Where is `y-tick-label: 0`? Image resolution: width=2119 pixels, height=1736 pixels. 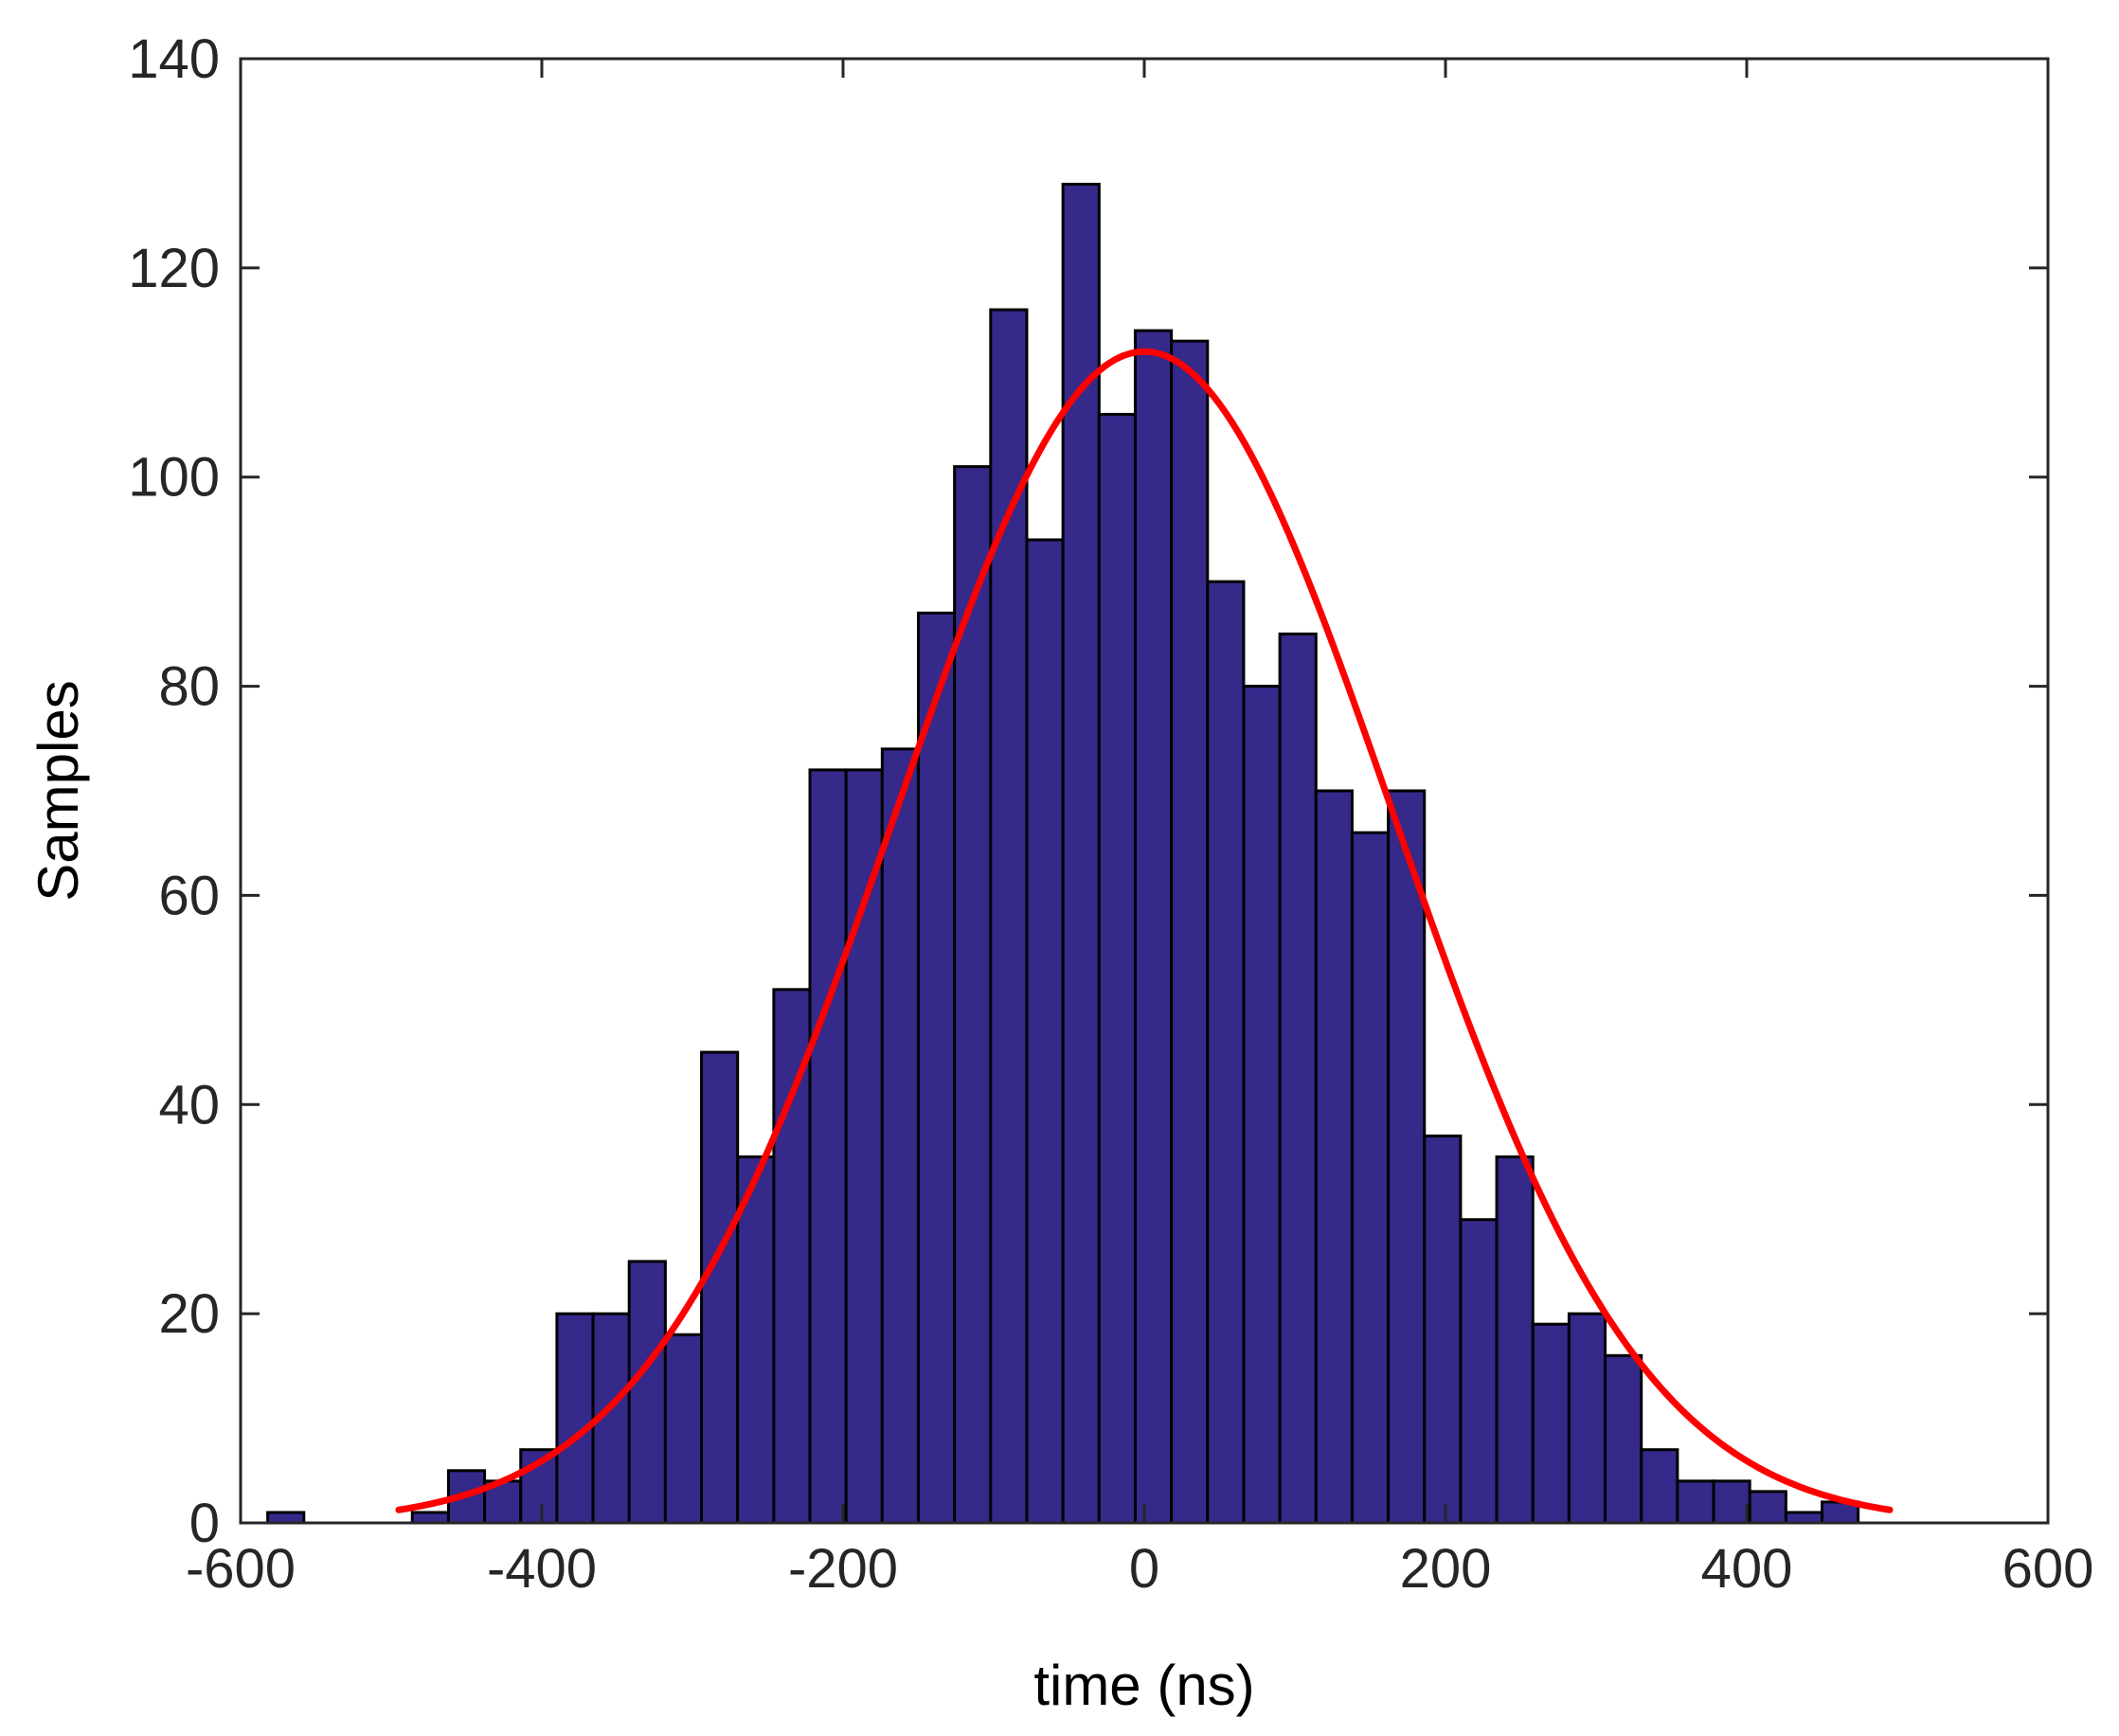
y-tick-label: 0 is located at coordinates (204, 1523).